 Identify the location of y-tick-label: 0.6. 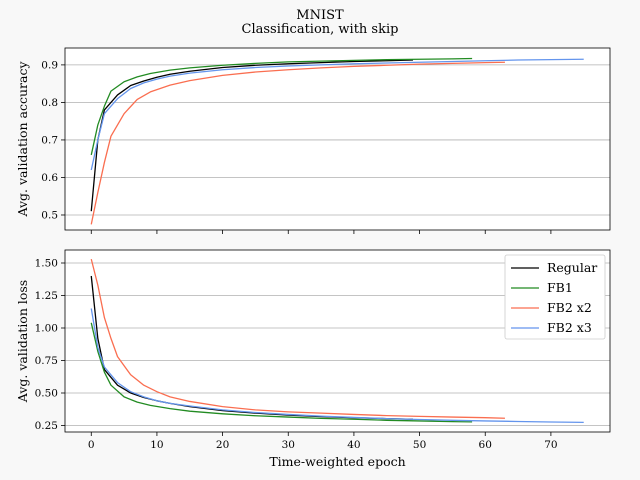
(49, 178).